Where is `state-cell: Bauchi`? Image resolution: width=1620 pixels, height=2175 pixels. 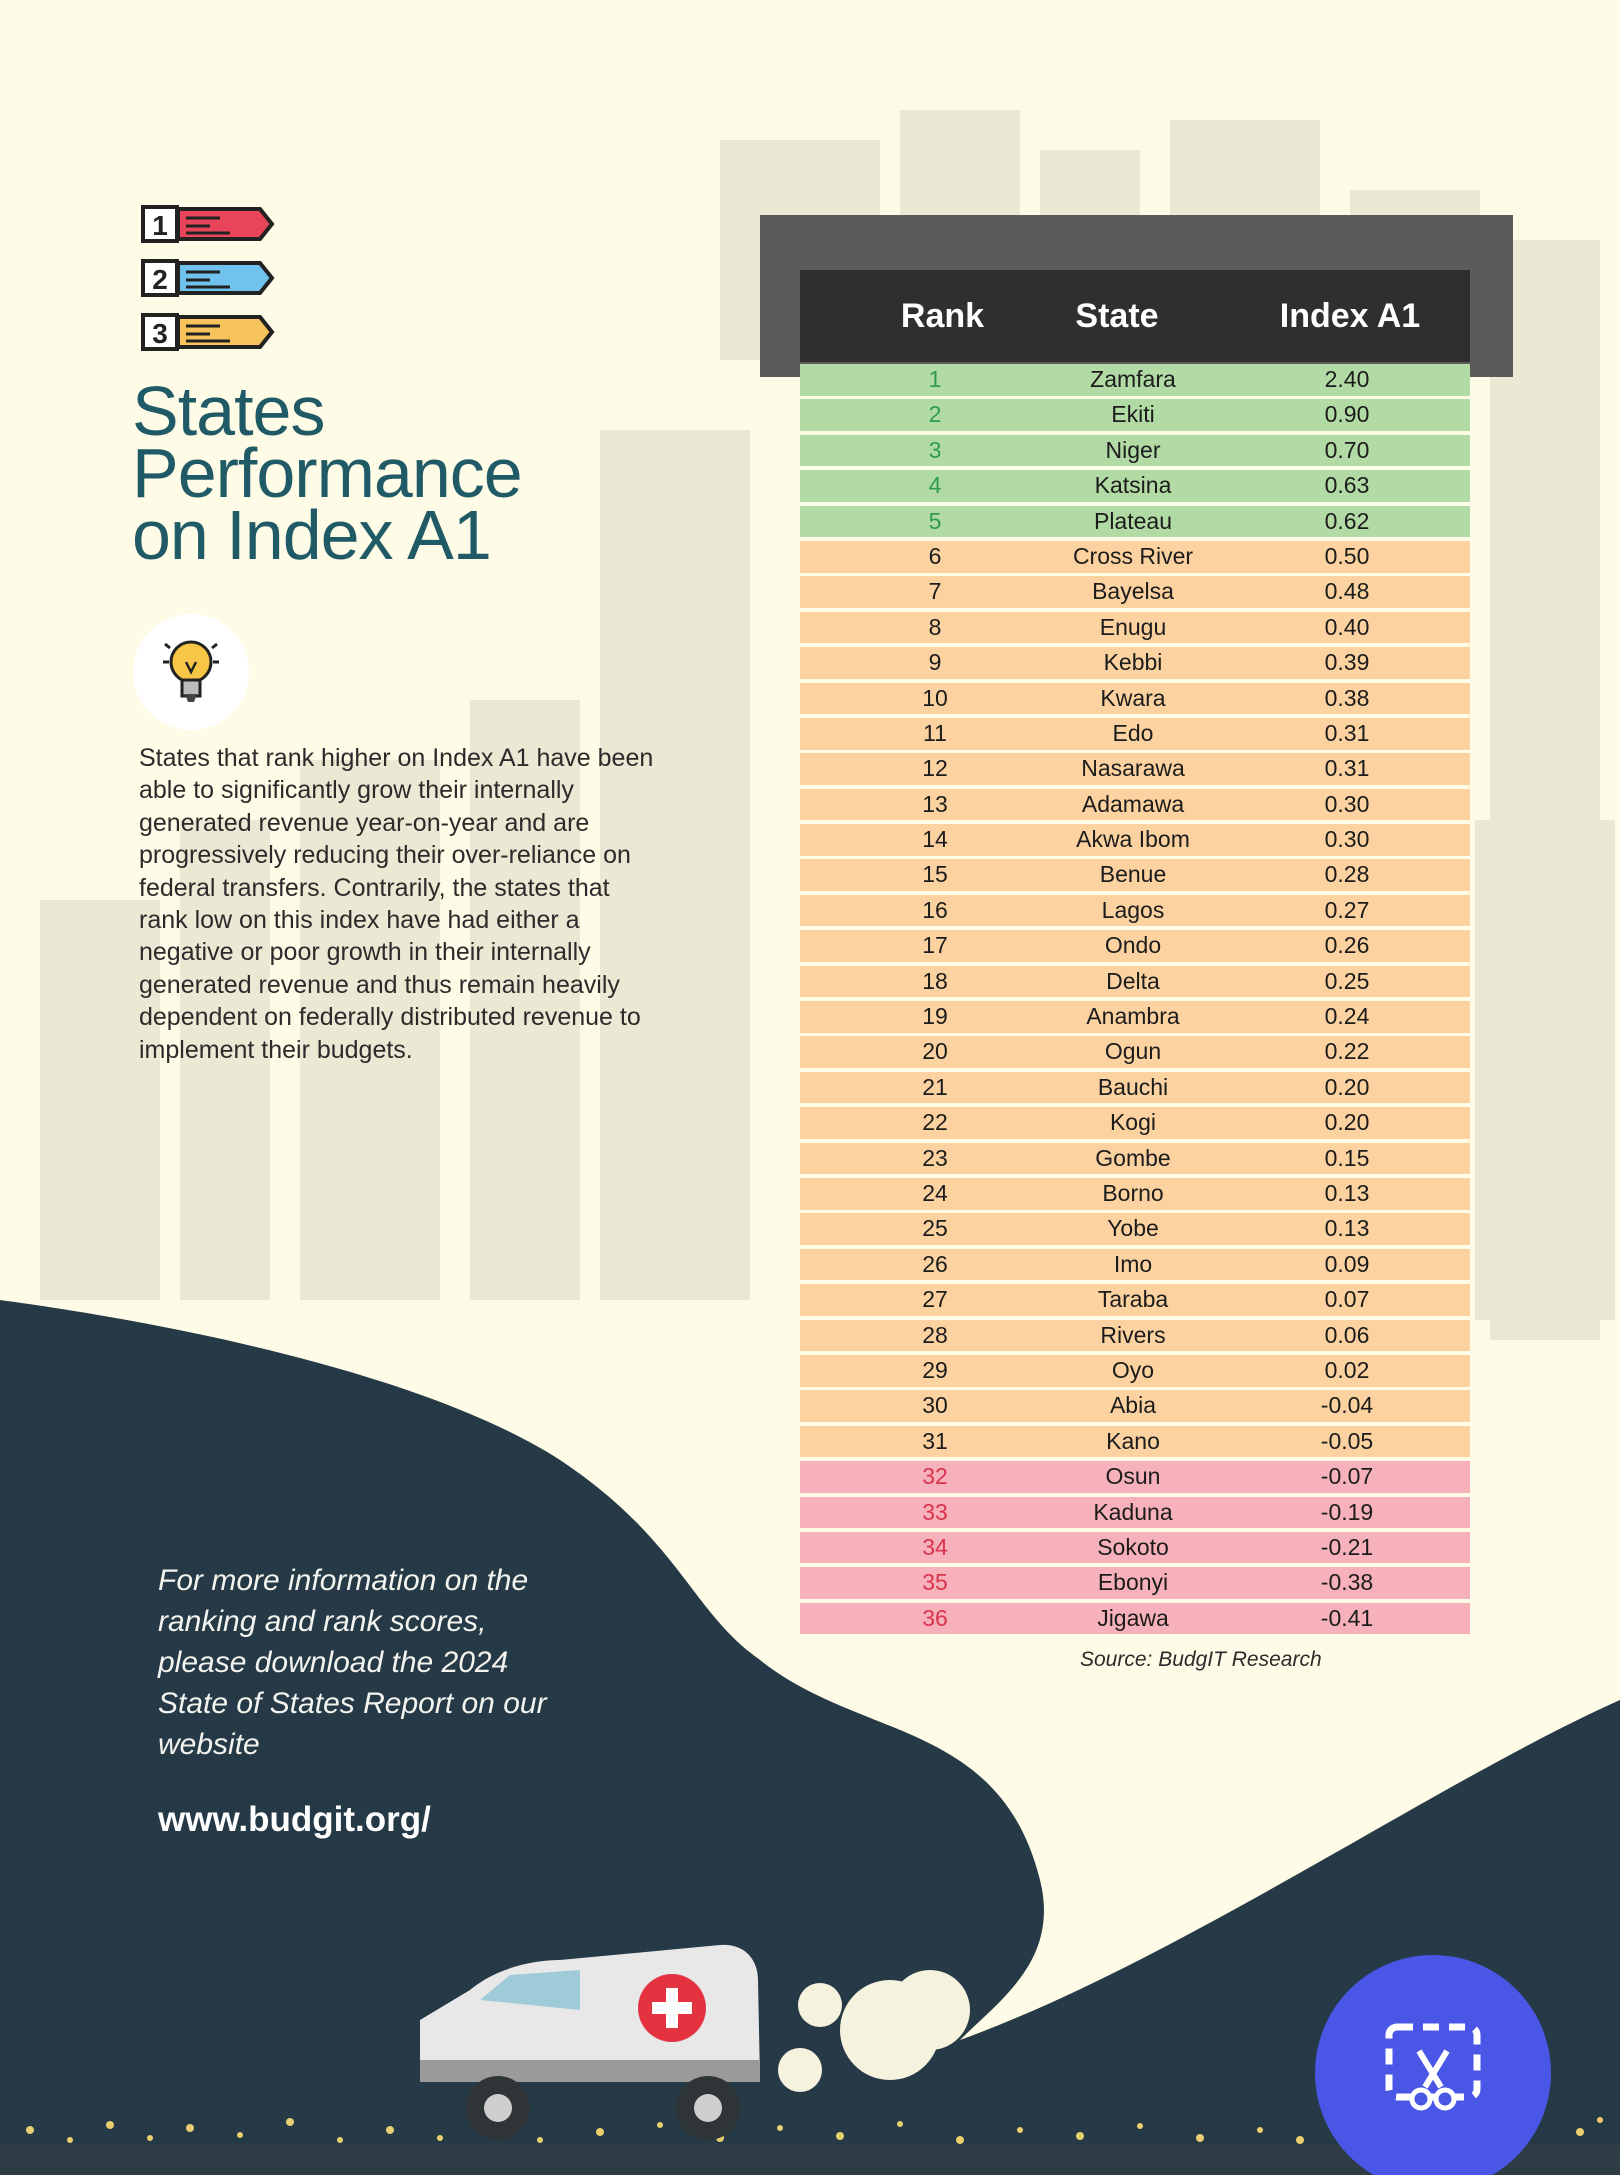
state-cell: Bauchi is located at coordinates (1133, 1086).